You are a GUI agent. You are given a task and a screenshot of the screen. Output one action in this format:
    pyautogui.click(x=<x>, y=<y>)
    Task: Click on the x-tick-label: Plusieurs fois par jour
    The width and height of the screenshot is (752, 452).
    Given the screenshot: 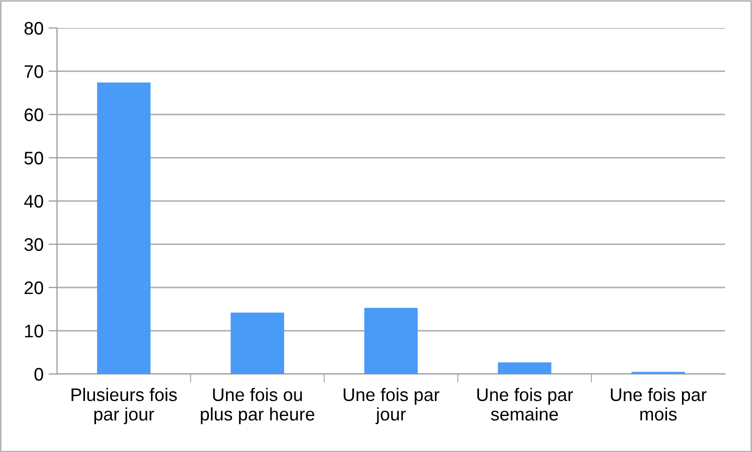 What is the action you would take?
    pyautogui.click(x=124, y=406)
    